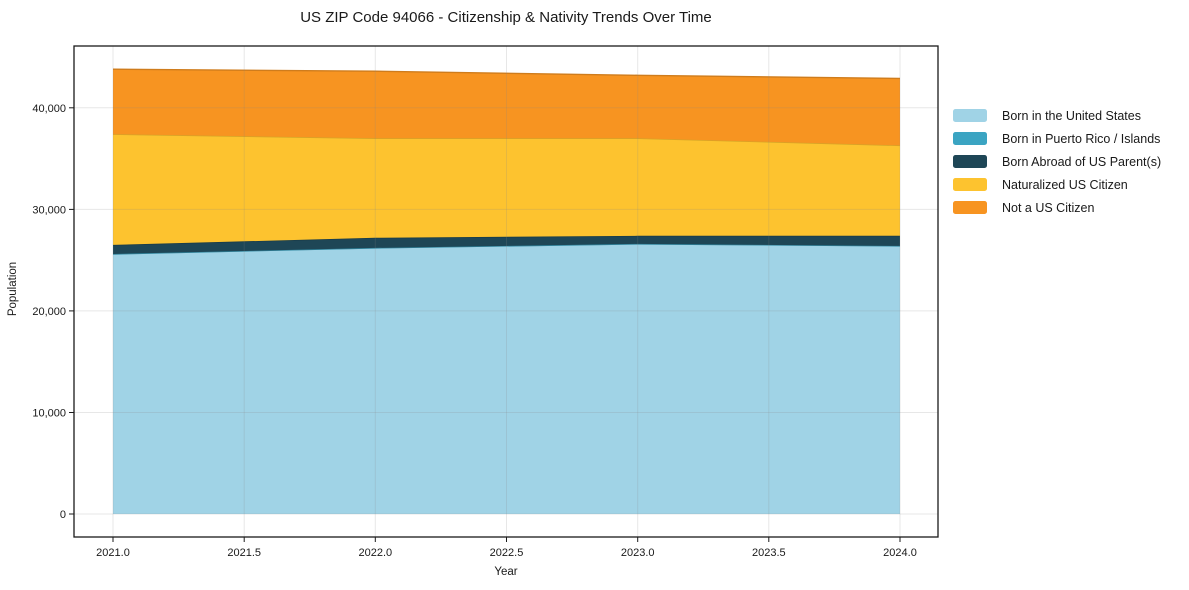  What do you see at coordinates (506, 107) in the screenshot?
I see `area-not-a-us-citizen` at bounding box center [506, 107].